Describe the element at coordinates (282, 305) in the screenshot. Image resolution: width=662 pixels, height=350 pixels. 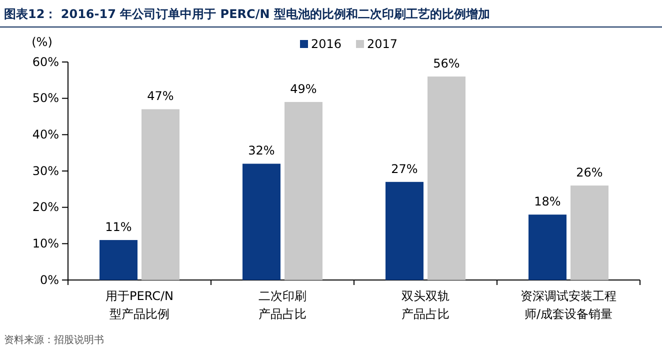
I see `x-tick-label: 二次印刷产品占比` at that location.